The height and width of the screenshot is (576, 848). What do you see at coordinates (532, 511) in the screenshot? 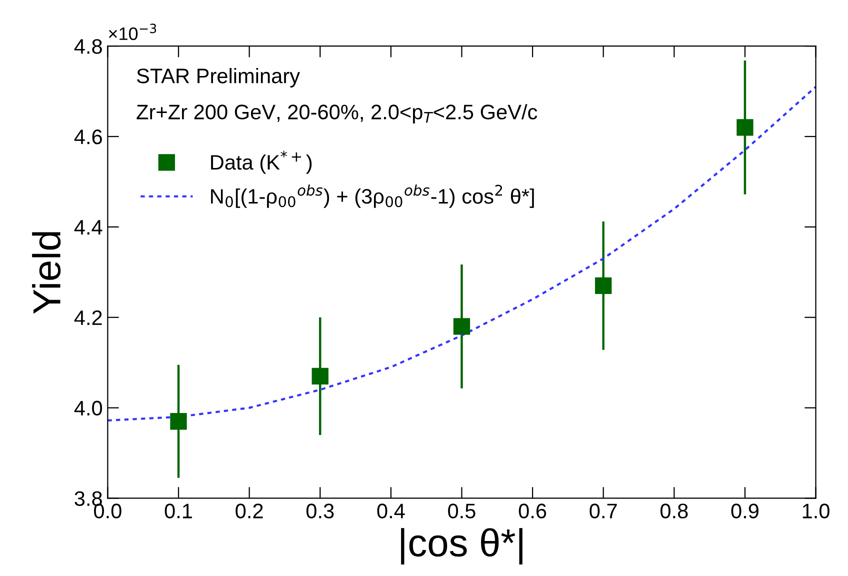
I see `x-tick-label: 0.6` at bounding box center [532, 511].